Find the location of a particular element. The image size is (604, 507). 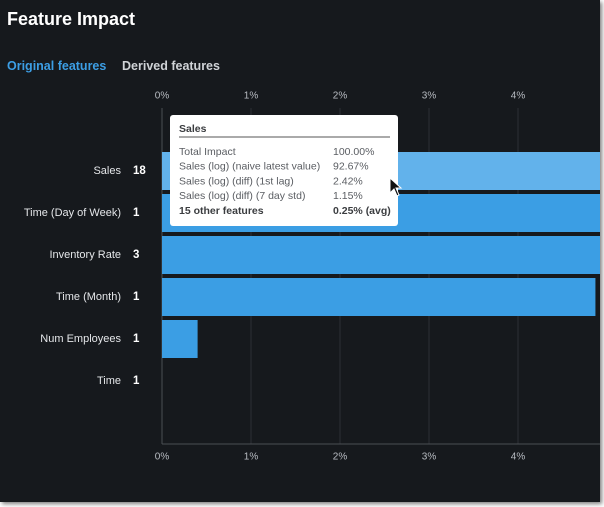

category-label: Time is located at coordinates (109, 381).